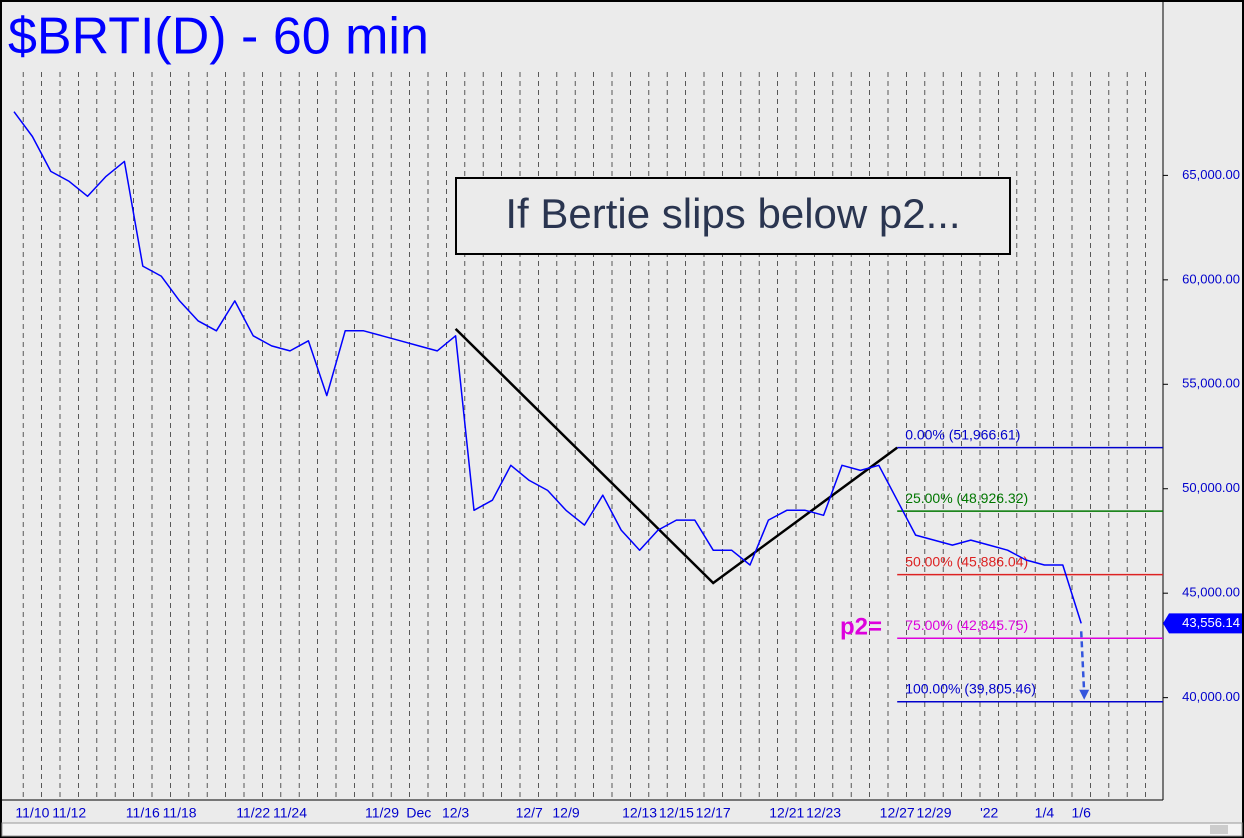 This screenshot has width=1244, height=838. What do you see at coordinates (1082, 662) in the screenshot?
I see `projection-arrow` at bounding box center [1082, 662].